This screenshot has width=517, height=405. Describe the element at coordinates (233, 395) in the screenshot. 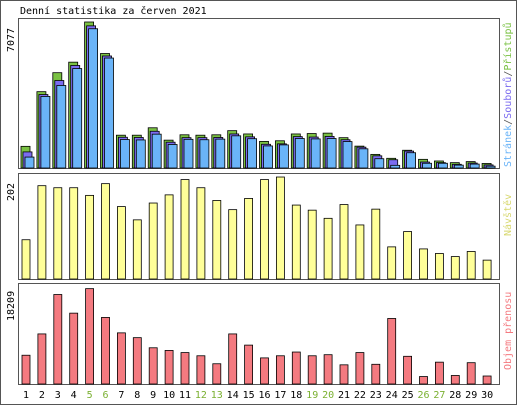

I see `day-tick-label: 14` at that location.